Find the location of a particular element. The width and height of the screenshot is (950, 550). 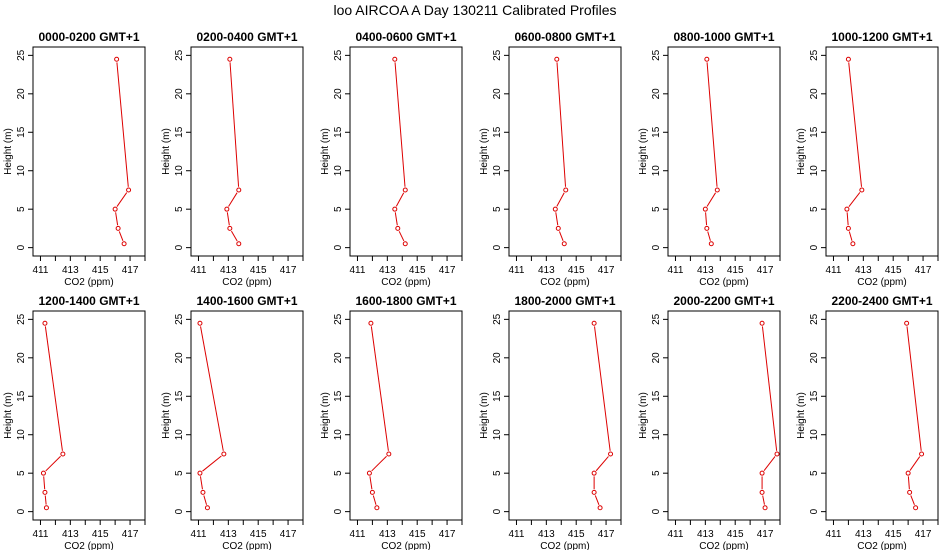

x-axis-label: CO2 (ppm) is located at coordinates (881, 282).